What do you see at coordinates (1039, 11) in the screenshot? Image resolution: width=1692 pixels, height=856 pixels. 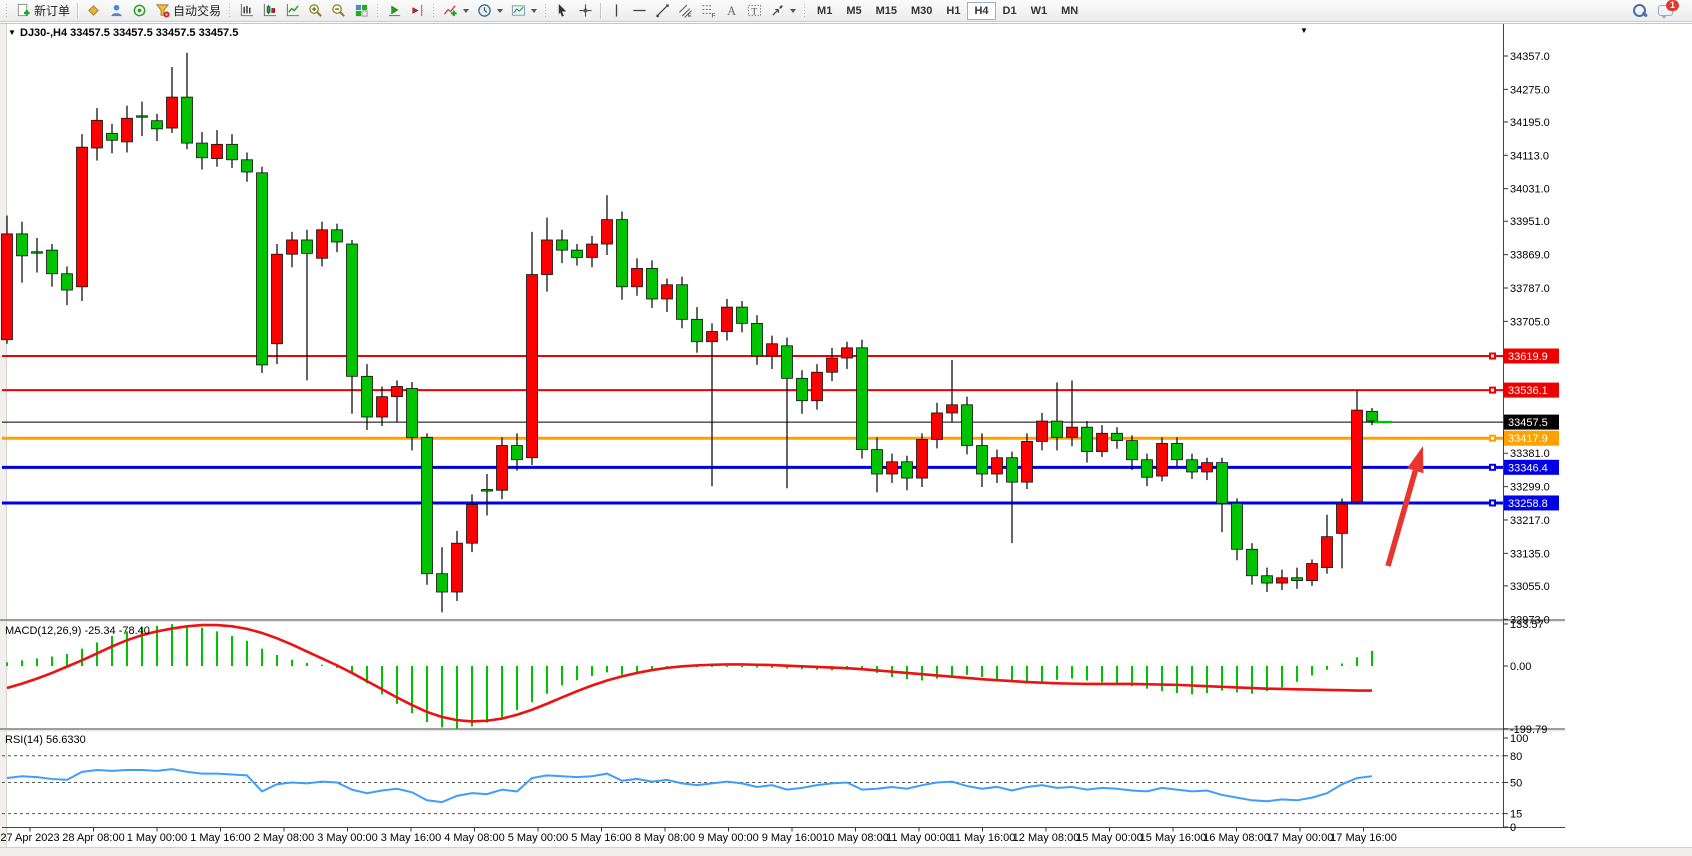 I see `timeframe-button-W1: W1` at bounding box center [1039, 11].